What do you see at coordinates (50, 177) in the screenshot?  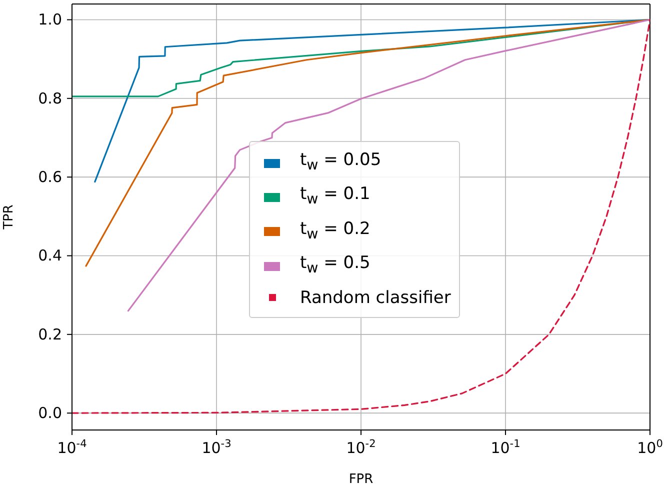 I see `y-tick-label: 0.6` at bounding box center [50, 177].